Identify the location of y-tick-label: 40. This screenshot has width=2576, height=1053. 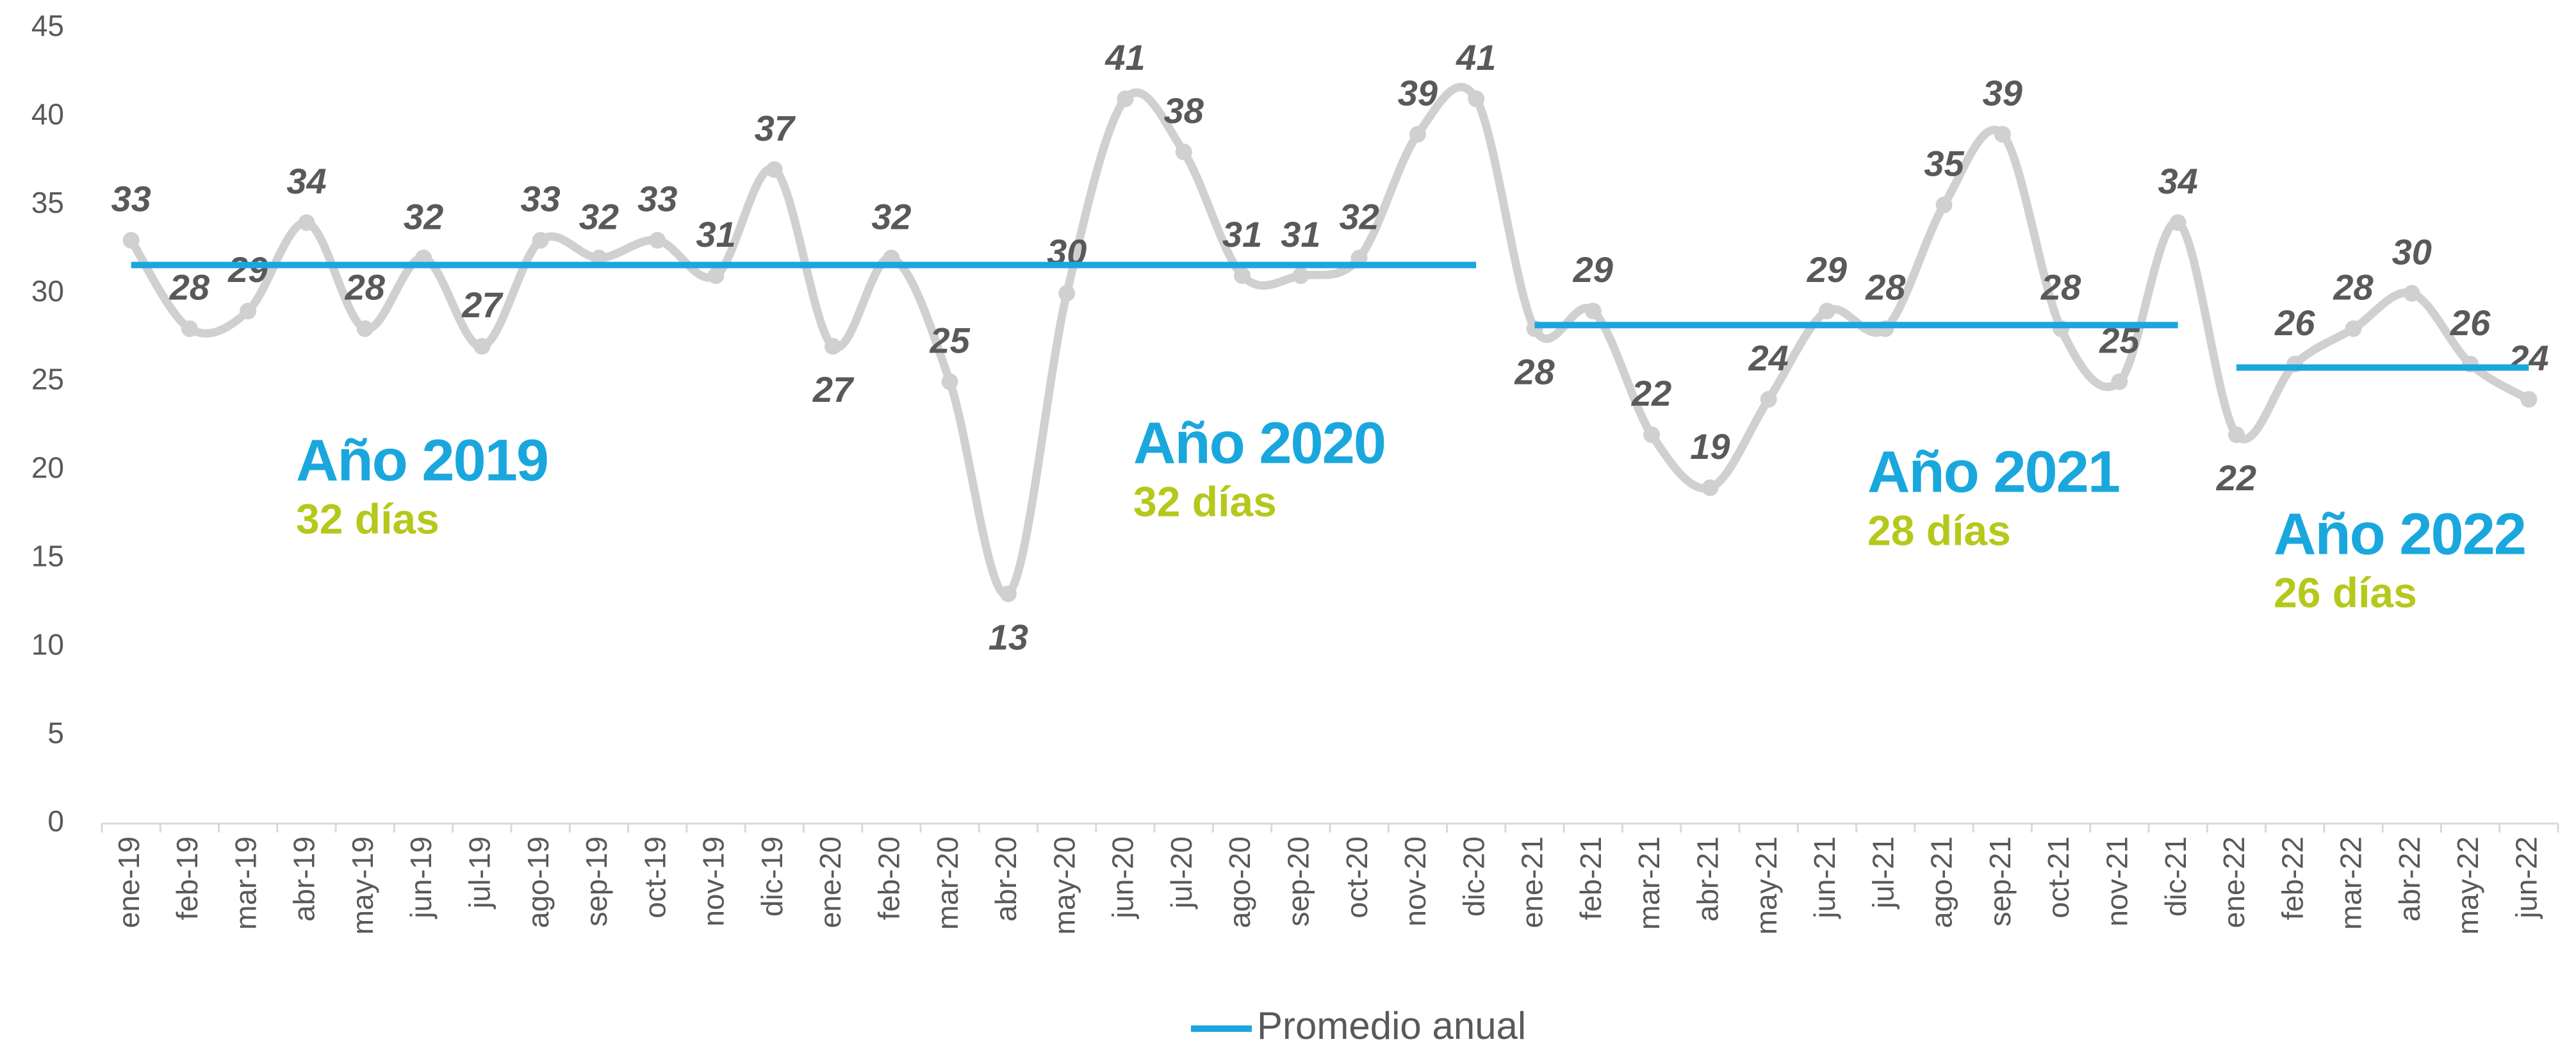
(48, 114).